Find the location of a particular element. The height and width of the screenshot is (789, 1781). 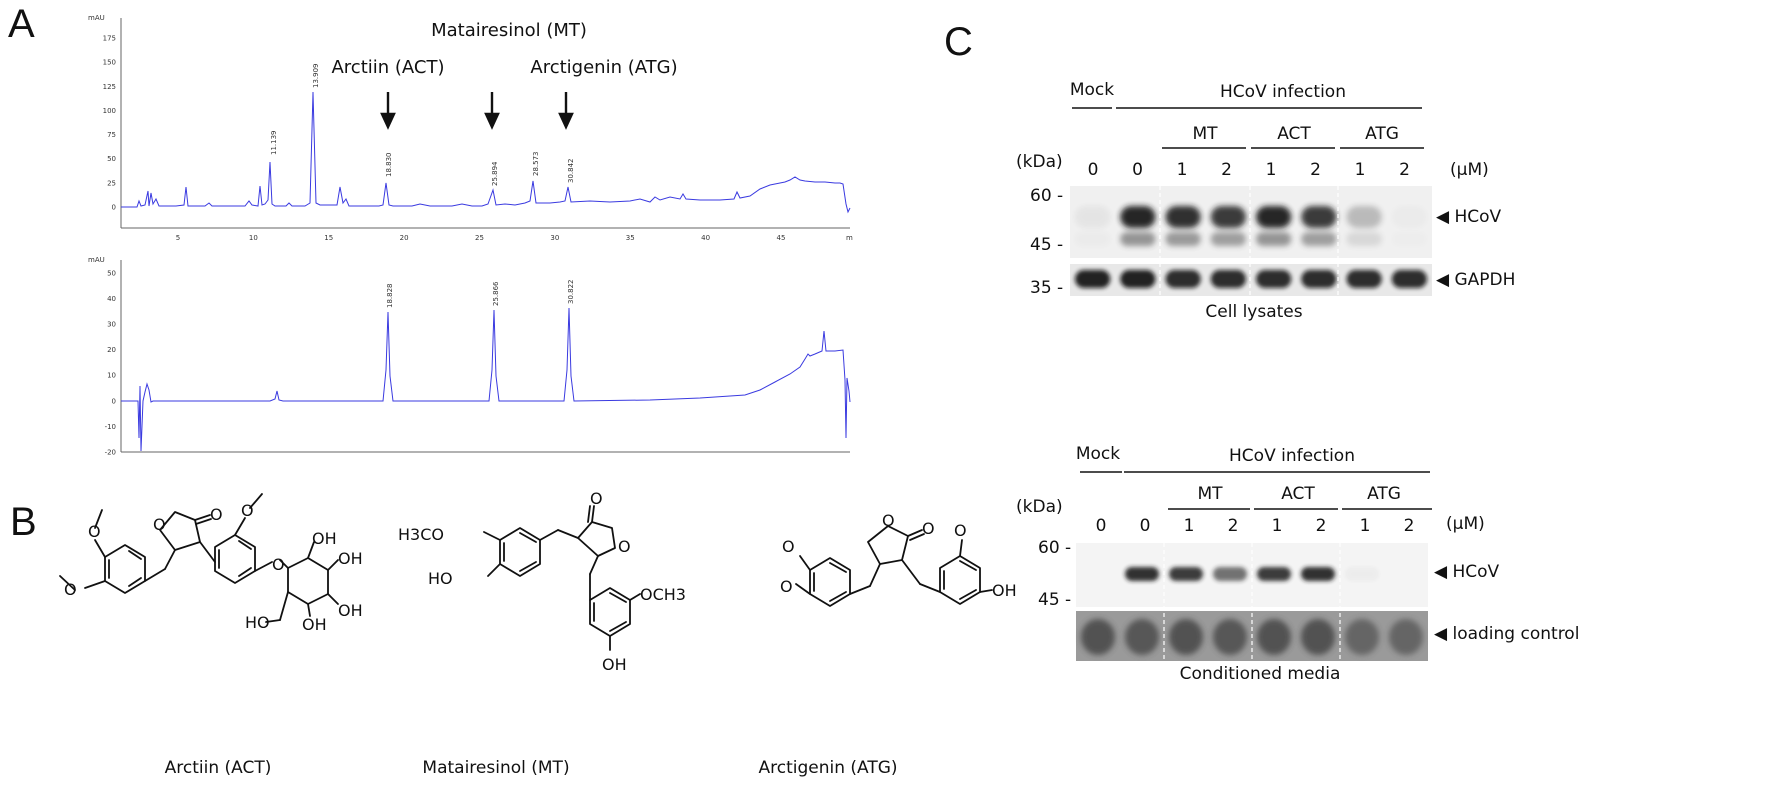

structure-arctiin: O O O O O O OH OH OH HO OH is located at coordinates (211, 563).